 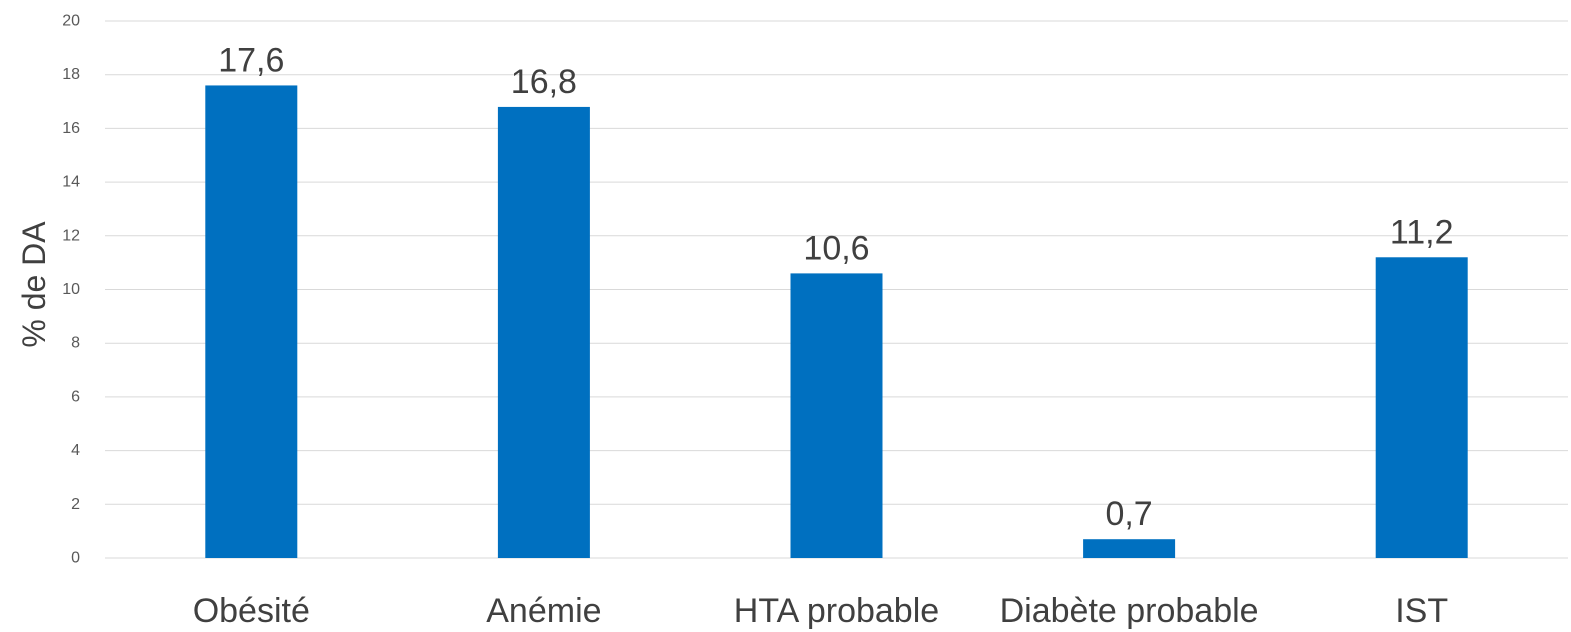 What do you see at coordinates (71, 74) in the screenshot?
I see `y-tick-label: 18` at bounding box center [71, 74].